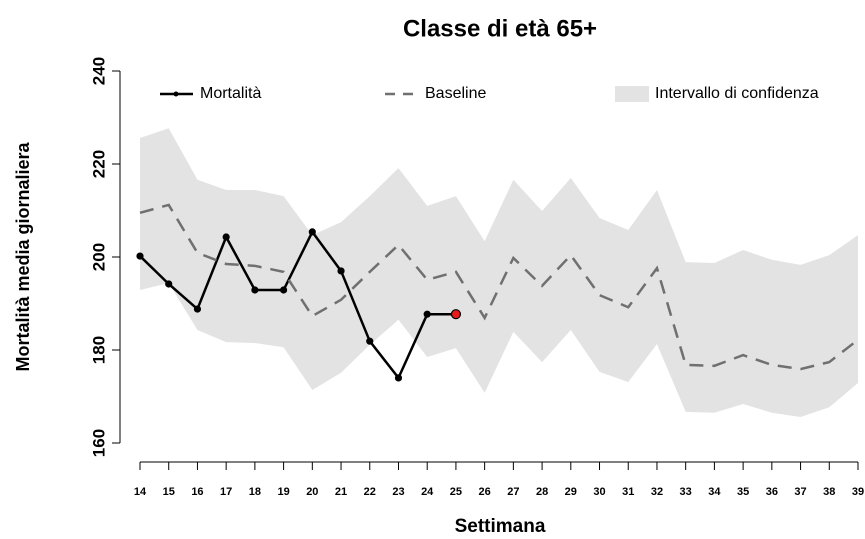 The height and width of the screenshot is (539, 865). I want to click on x-tick-label: 34, so click(714, 492).